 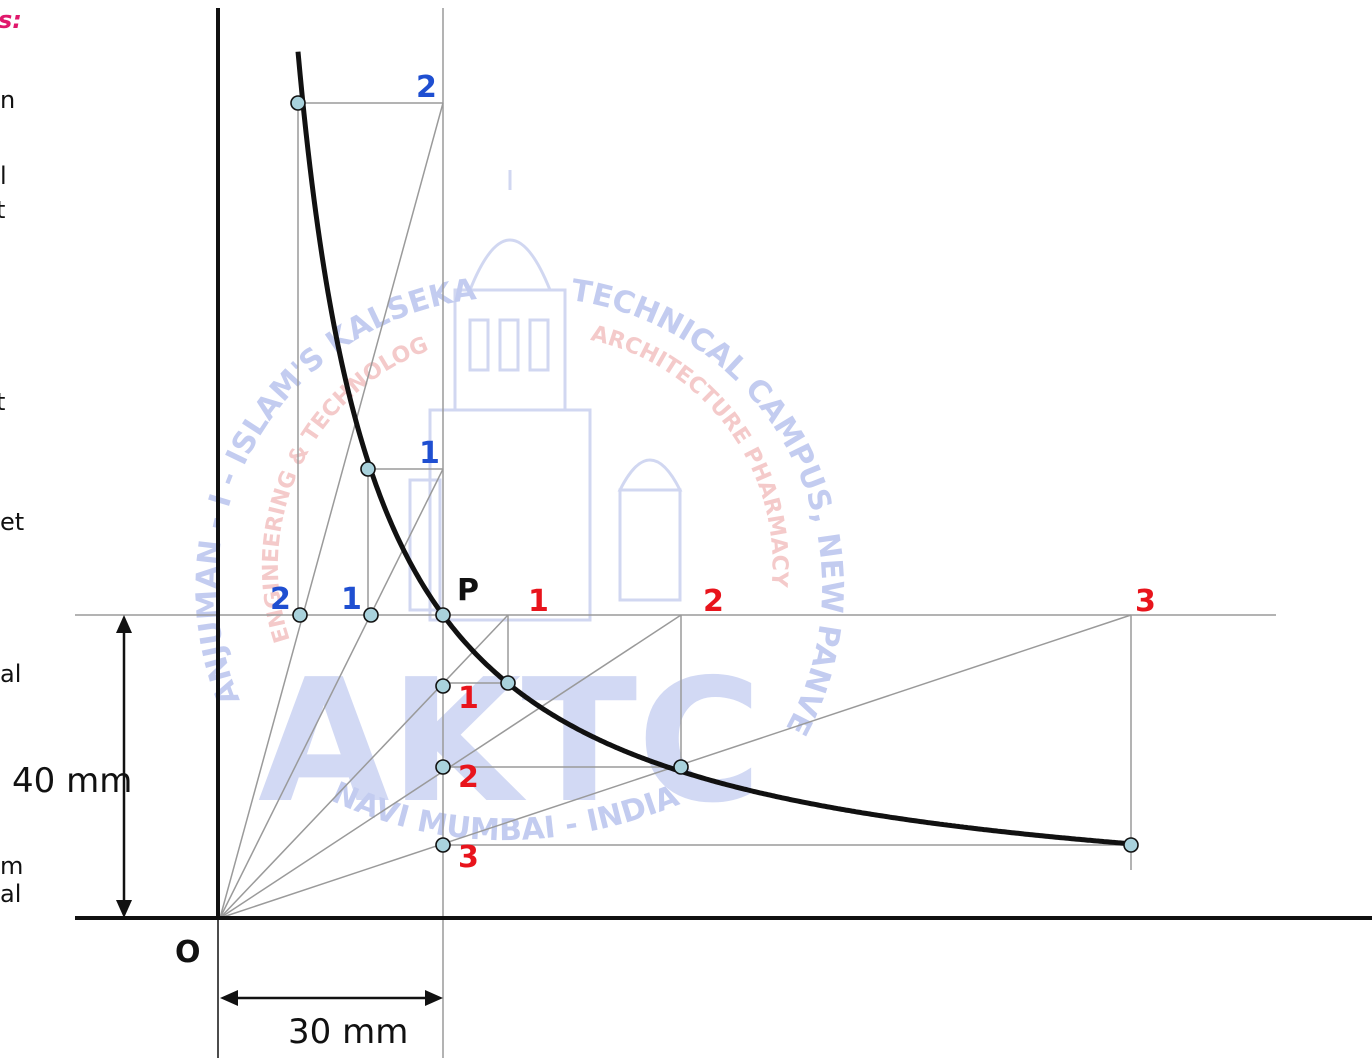 What do you see at coordinates (8, 100) in the screenshot?
I see `text-fragment: n` at bounding box center [8, 100].